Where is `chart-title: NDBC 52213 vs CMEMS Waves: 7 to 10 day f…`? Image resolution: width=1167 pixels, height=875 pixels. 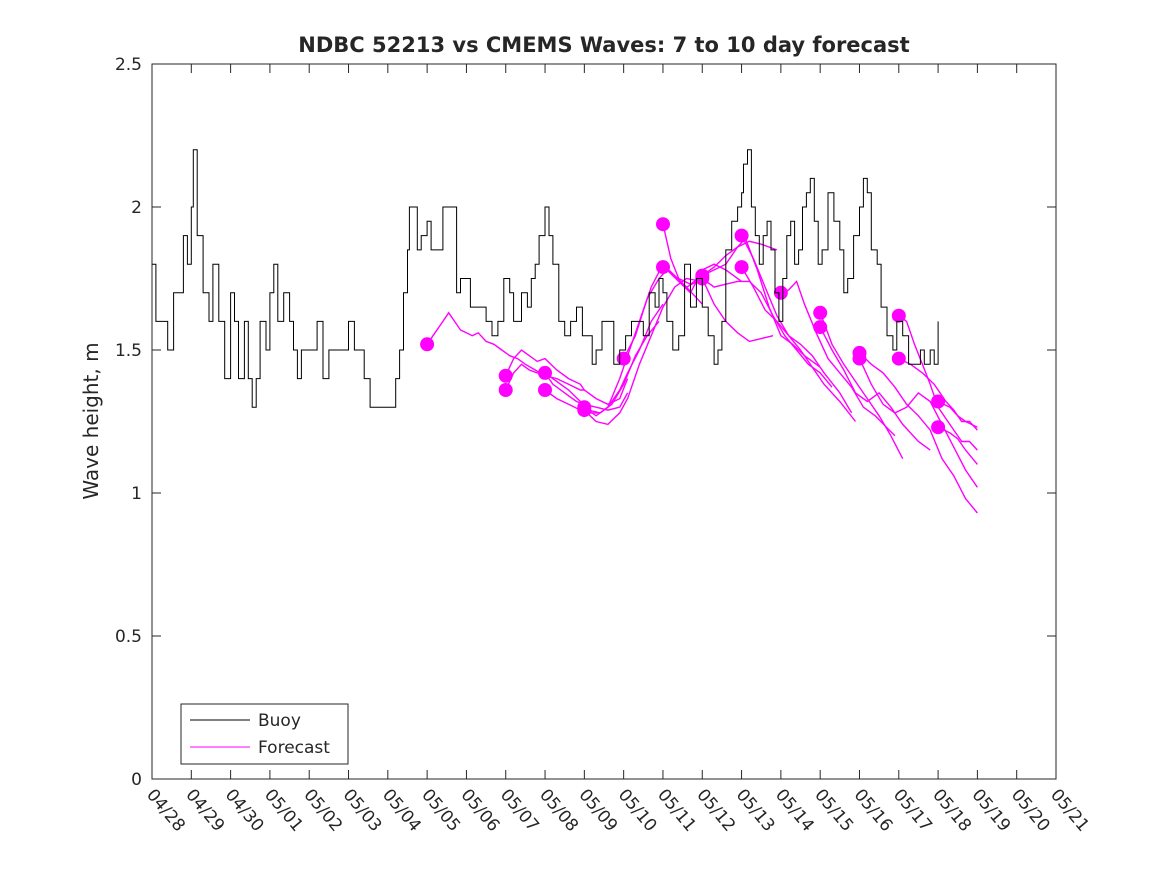 chart-title: NDBC 52213 vs CMEMS Waves: 7 to 10 day f… is located at coordinates (603, 45).